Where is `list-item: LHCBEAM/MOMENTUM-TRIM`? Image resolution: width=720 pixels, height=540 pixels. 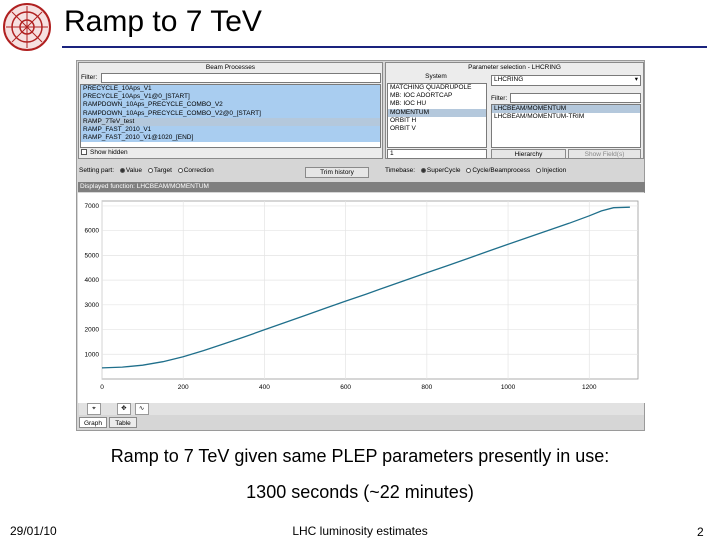 list-item: LHCBEAM/MOMENTUM-TRIM is located at coordinates (539, 117).